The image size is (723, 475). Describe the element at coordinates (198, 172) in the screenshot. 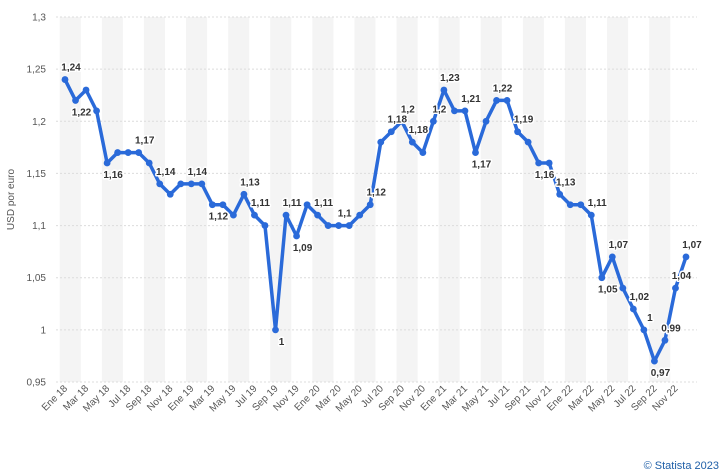

I see `data-label: 1,14` at that location.